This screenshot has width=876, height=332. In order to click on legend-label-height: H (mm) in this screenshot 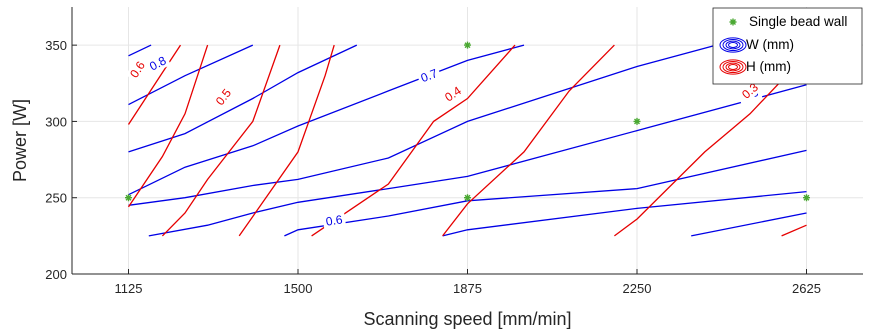, I will do `click(768, 66)`.